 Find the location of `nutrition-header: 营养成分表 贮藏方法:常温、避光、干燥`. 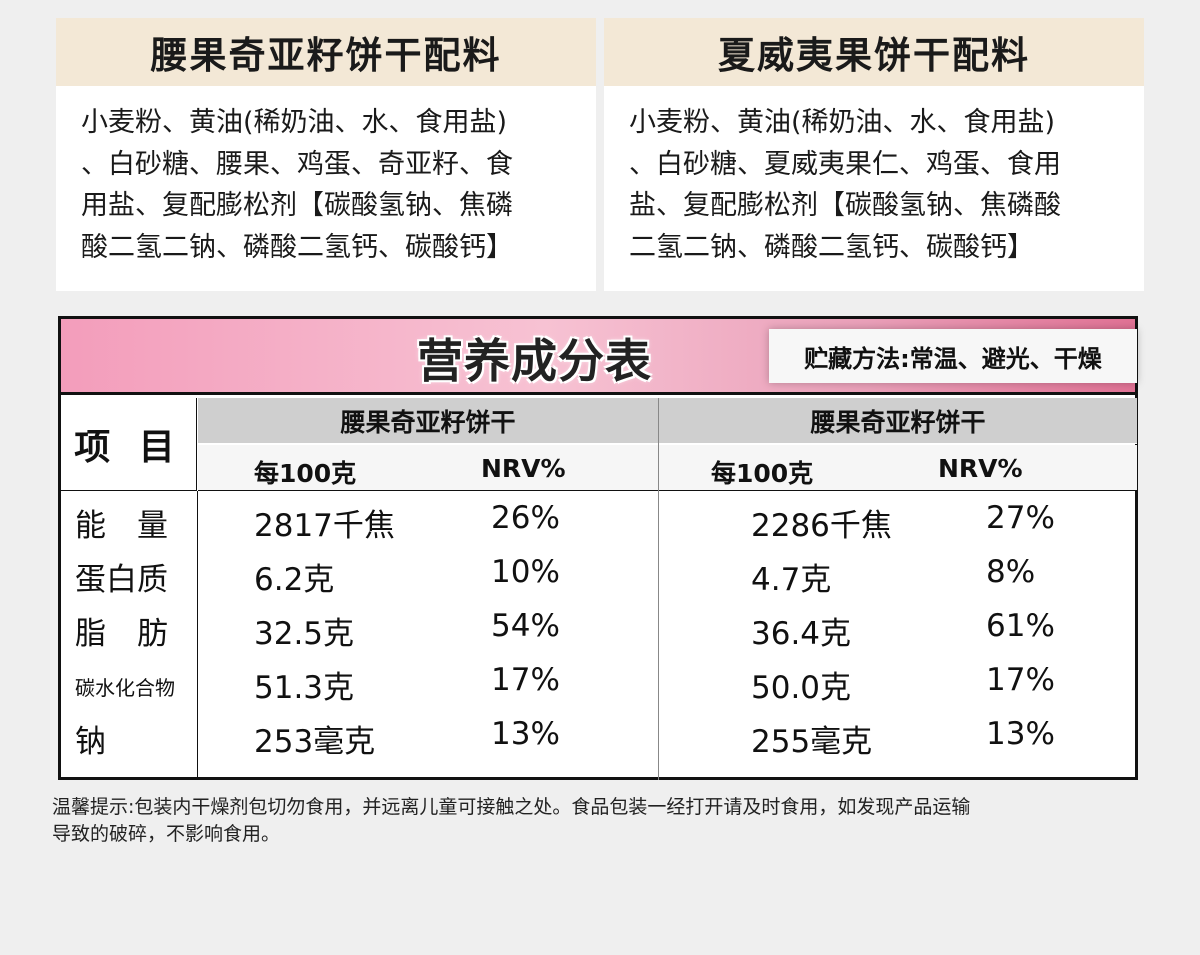

nutrition-header: 营养成分表 贮藏方法:常温、避光、干燥 is located at coordinates (599, 357).